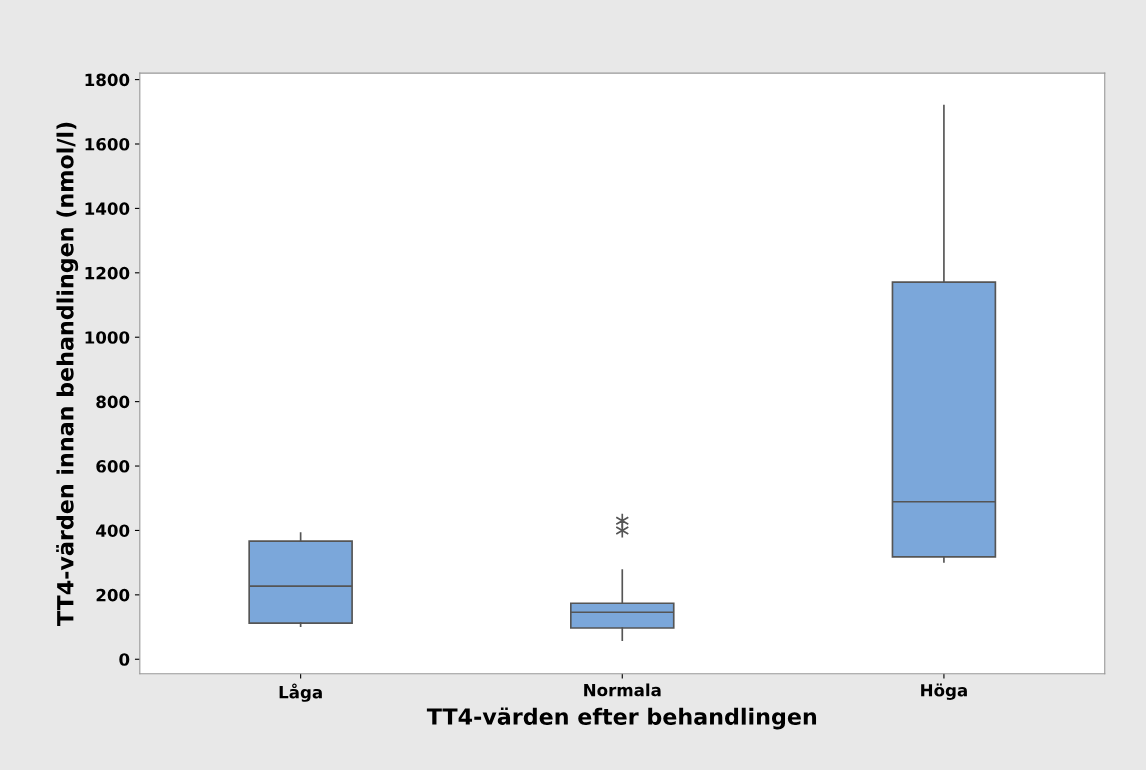 The height and width of the screenshot is (770, 1146). What do you see at coordinates (107, 273) in the screenshot?
I see `y-tick-label: 1200` at bounding box center [107, 273].